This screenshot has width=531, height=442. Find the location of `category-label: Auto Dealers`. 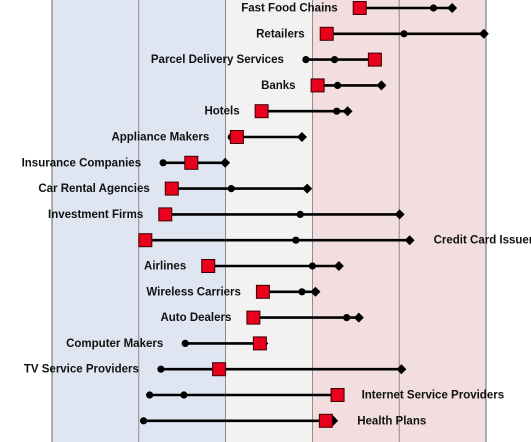

category-label: Auto Dealers is located at coordinates (195, 318).